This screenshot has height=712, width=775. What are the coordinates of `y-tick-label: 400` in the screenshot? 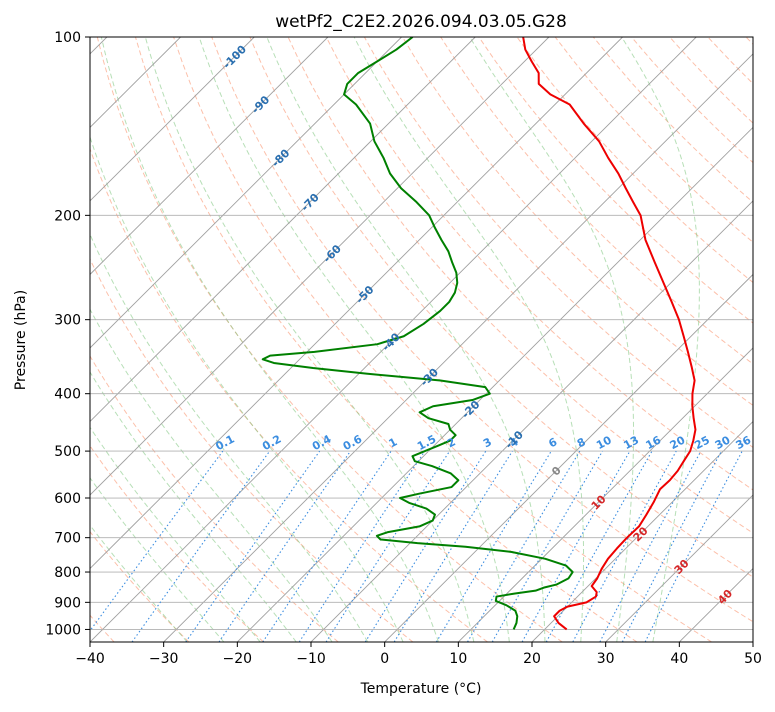 It's located at (67, 395).